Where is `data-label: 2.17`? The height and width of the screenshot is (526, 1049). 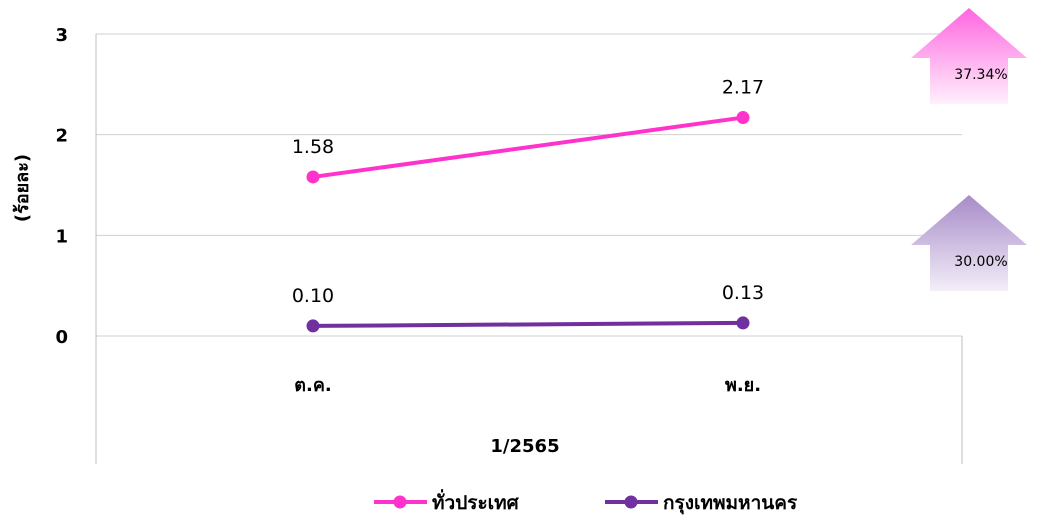
data-label: 2.17 is located at coordinates (743, 88).